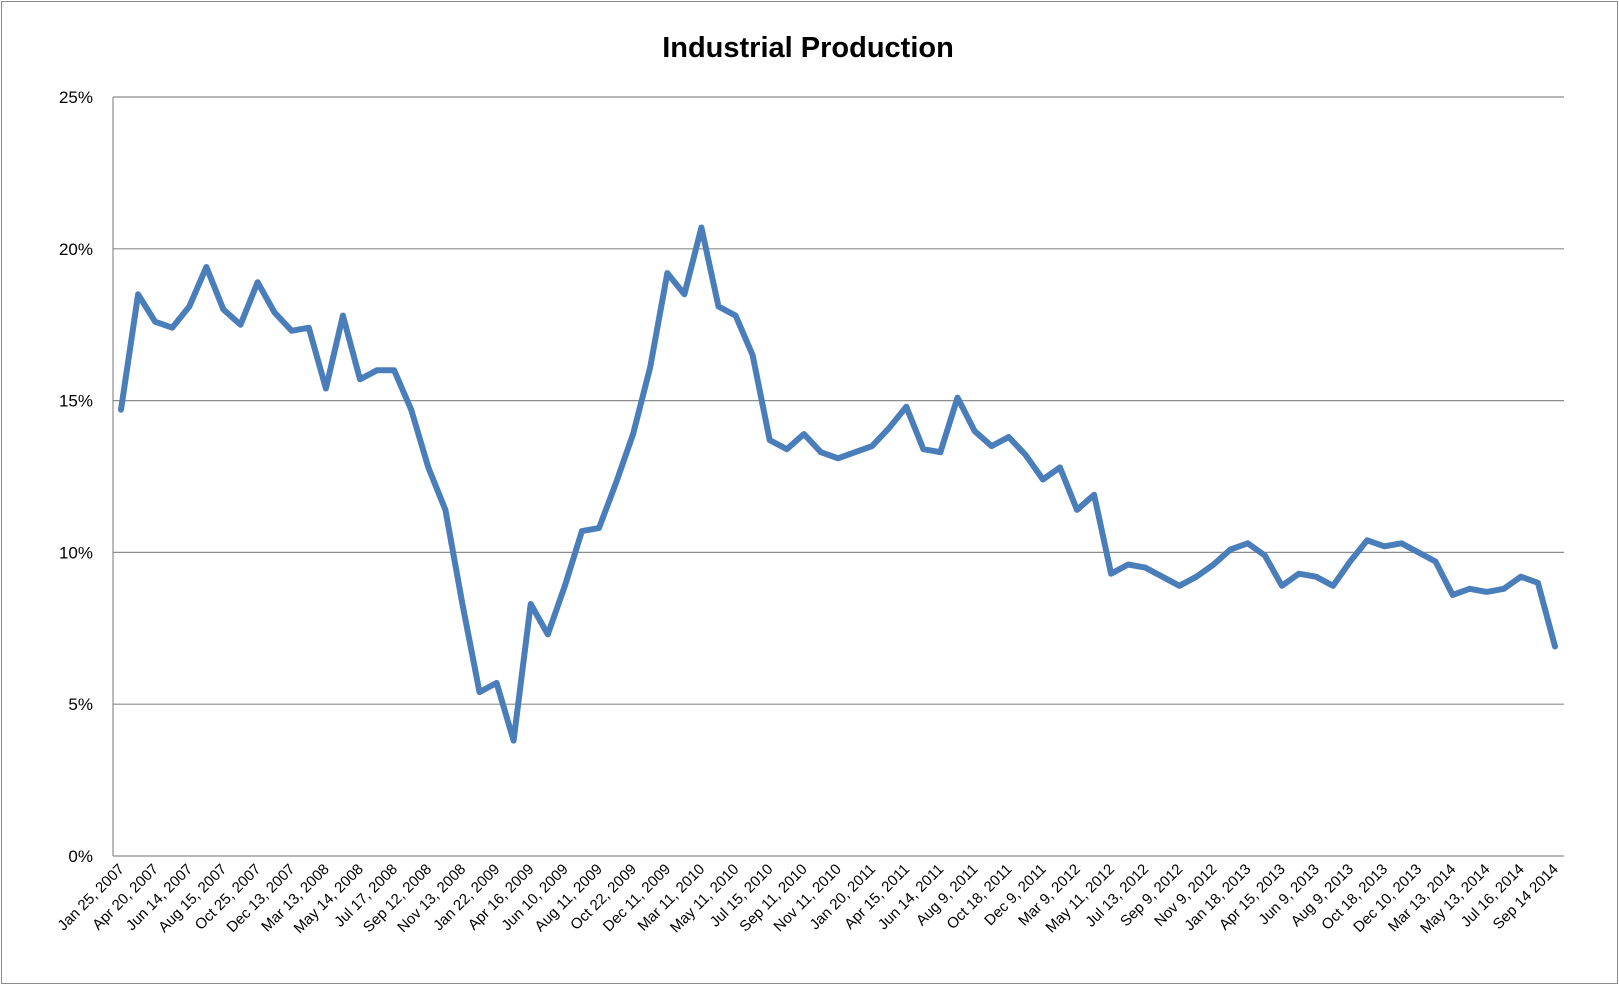  Describe the element at coordinates (80, 856) in the screenshot. I see `y-tick-label: 0%` at that location.